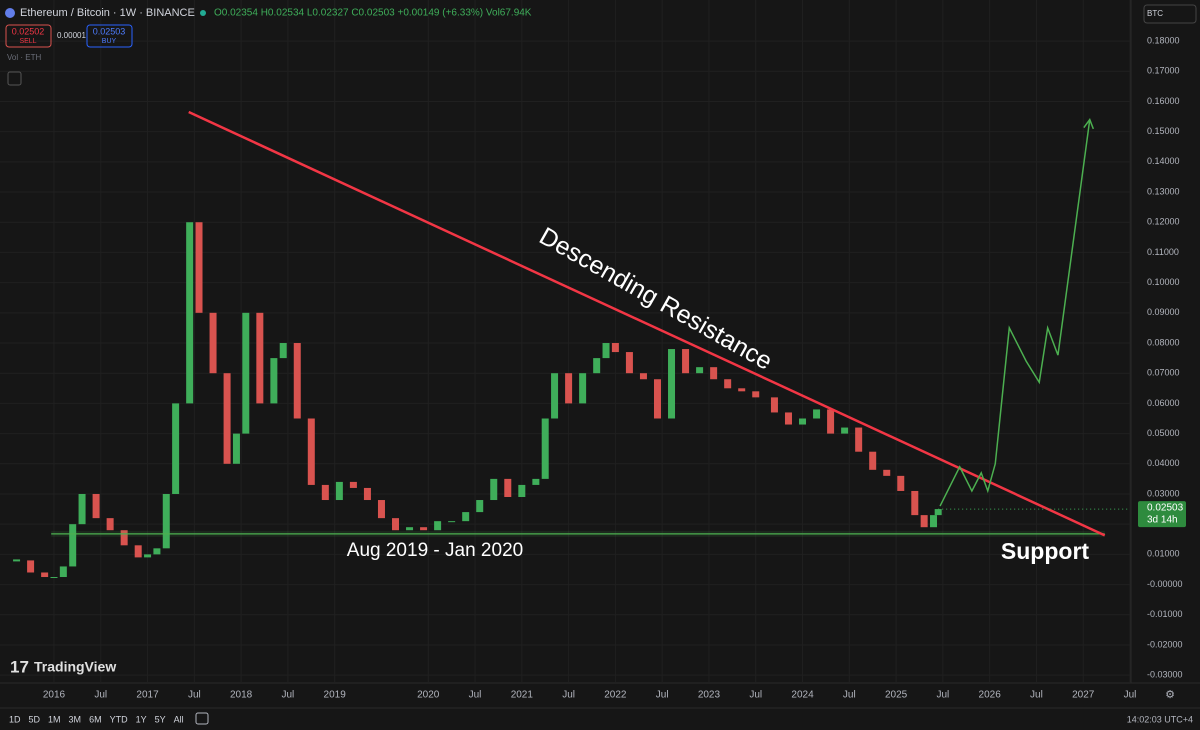 The width and height of the screenshot is (1200, 730). I want to click on range-button: 6M, so click(95, 719).